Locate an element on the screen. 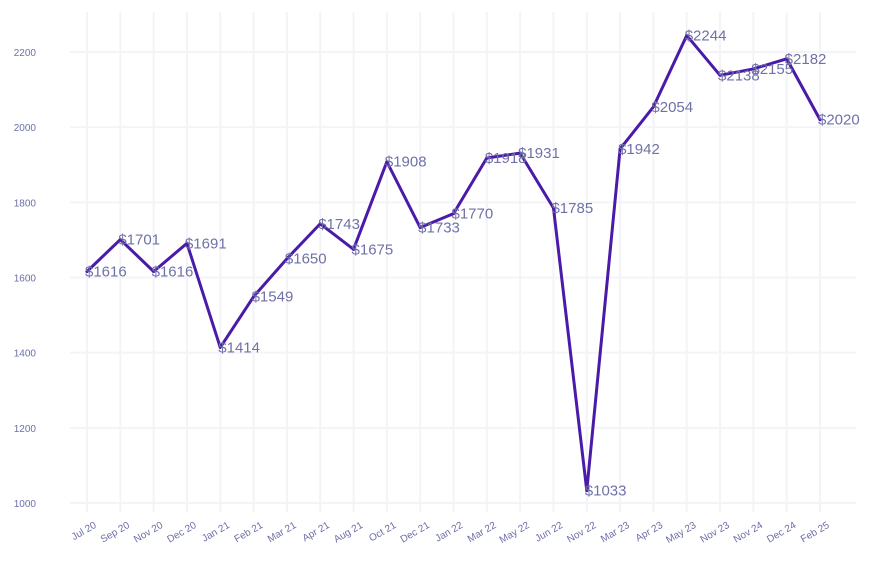  x-tick-label: Nov 20 is located at coordinates (148, 533).